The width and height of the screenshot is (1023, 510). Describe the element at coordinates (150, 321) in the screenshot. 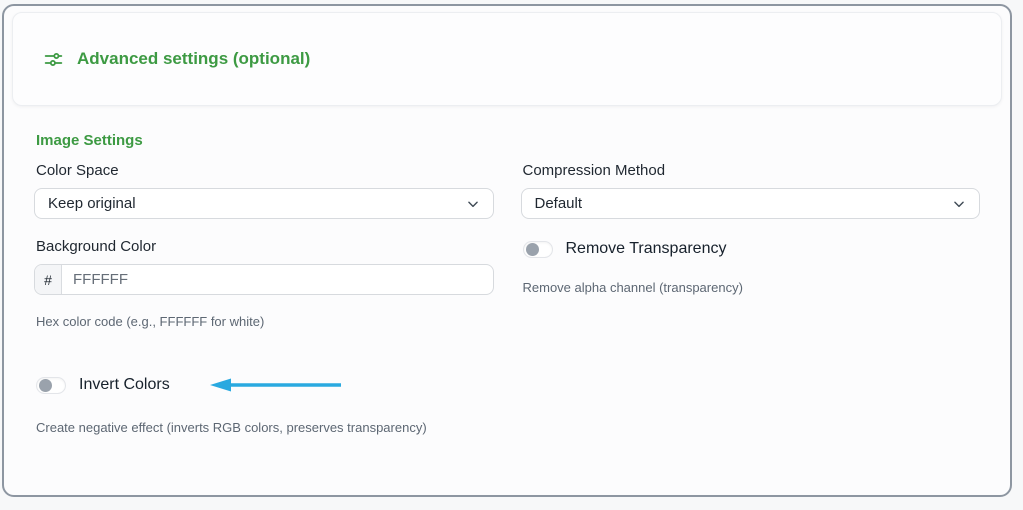

I see `background-color-helper: Hex color code (e.g., FFFFFF for white)` at that location.